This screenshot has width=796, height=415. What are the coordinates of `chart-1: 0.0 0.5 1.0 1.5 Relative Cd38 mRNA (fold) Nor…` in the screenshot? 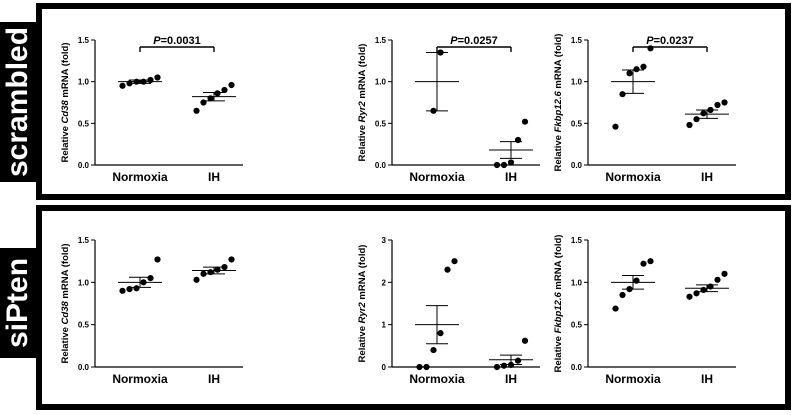 It's located at (151, 109).